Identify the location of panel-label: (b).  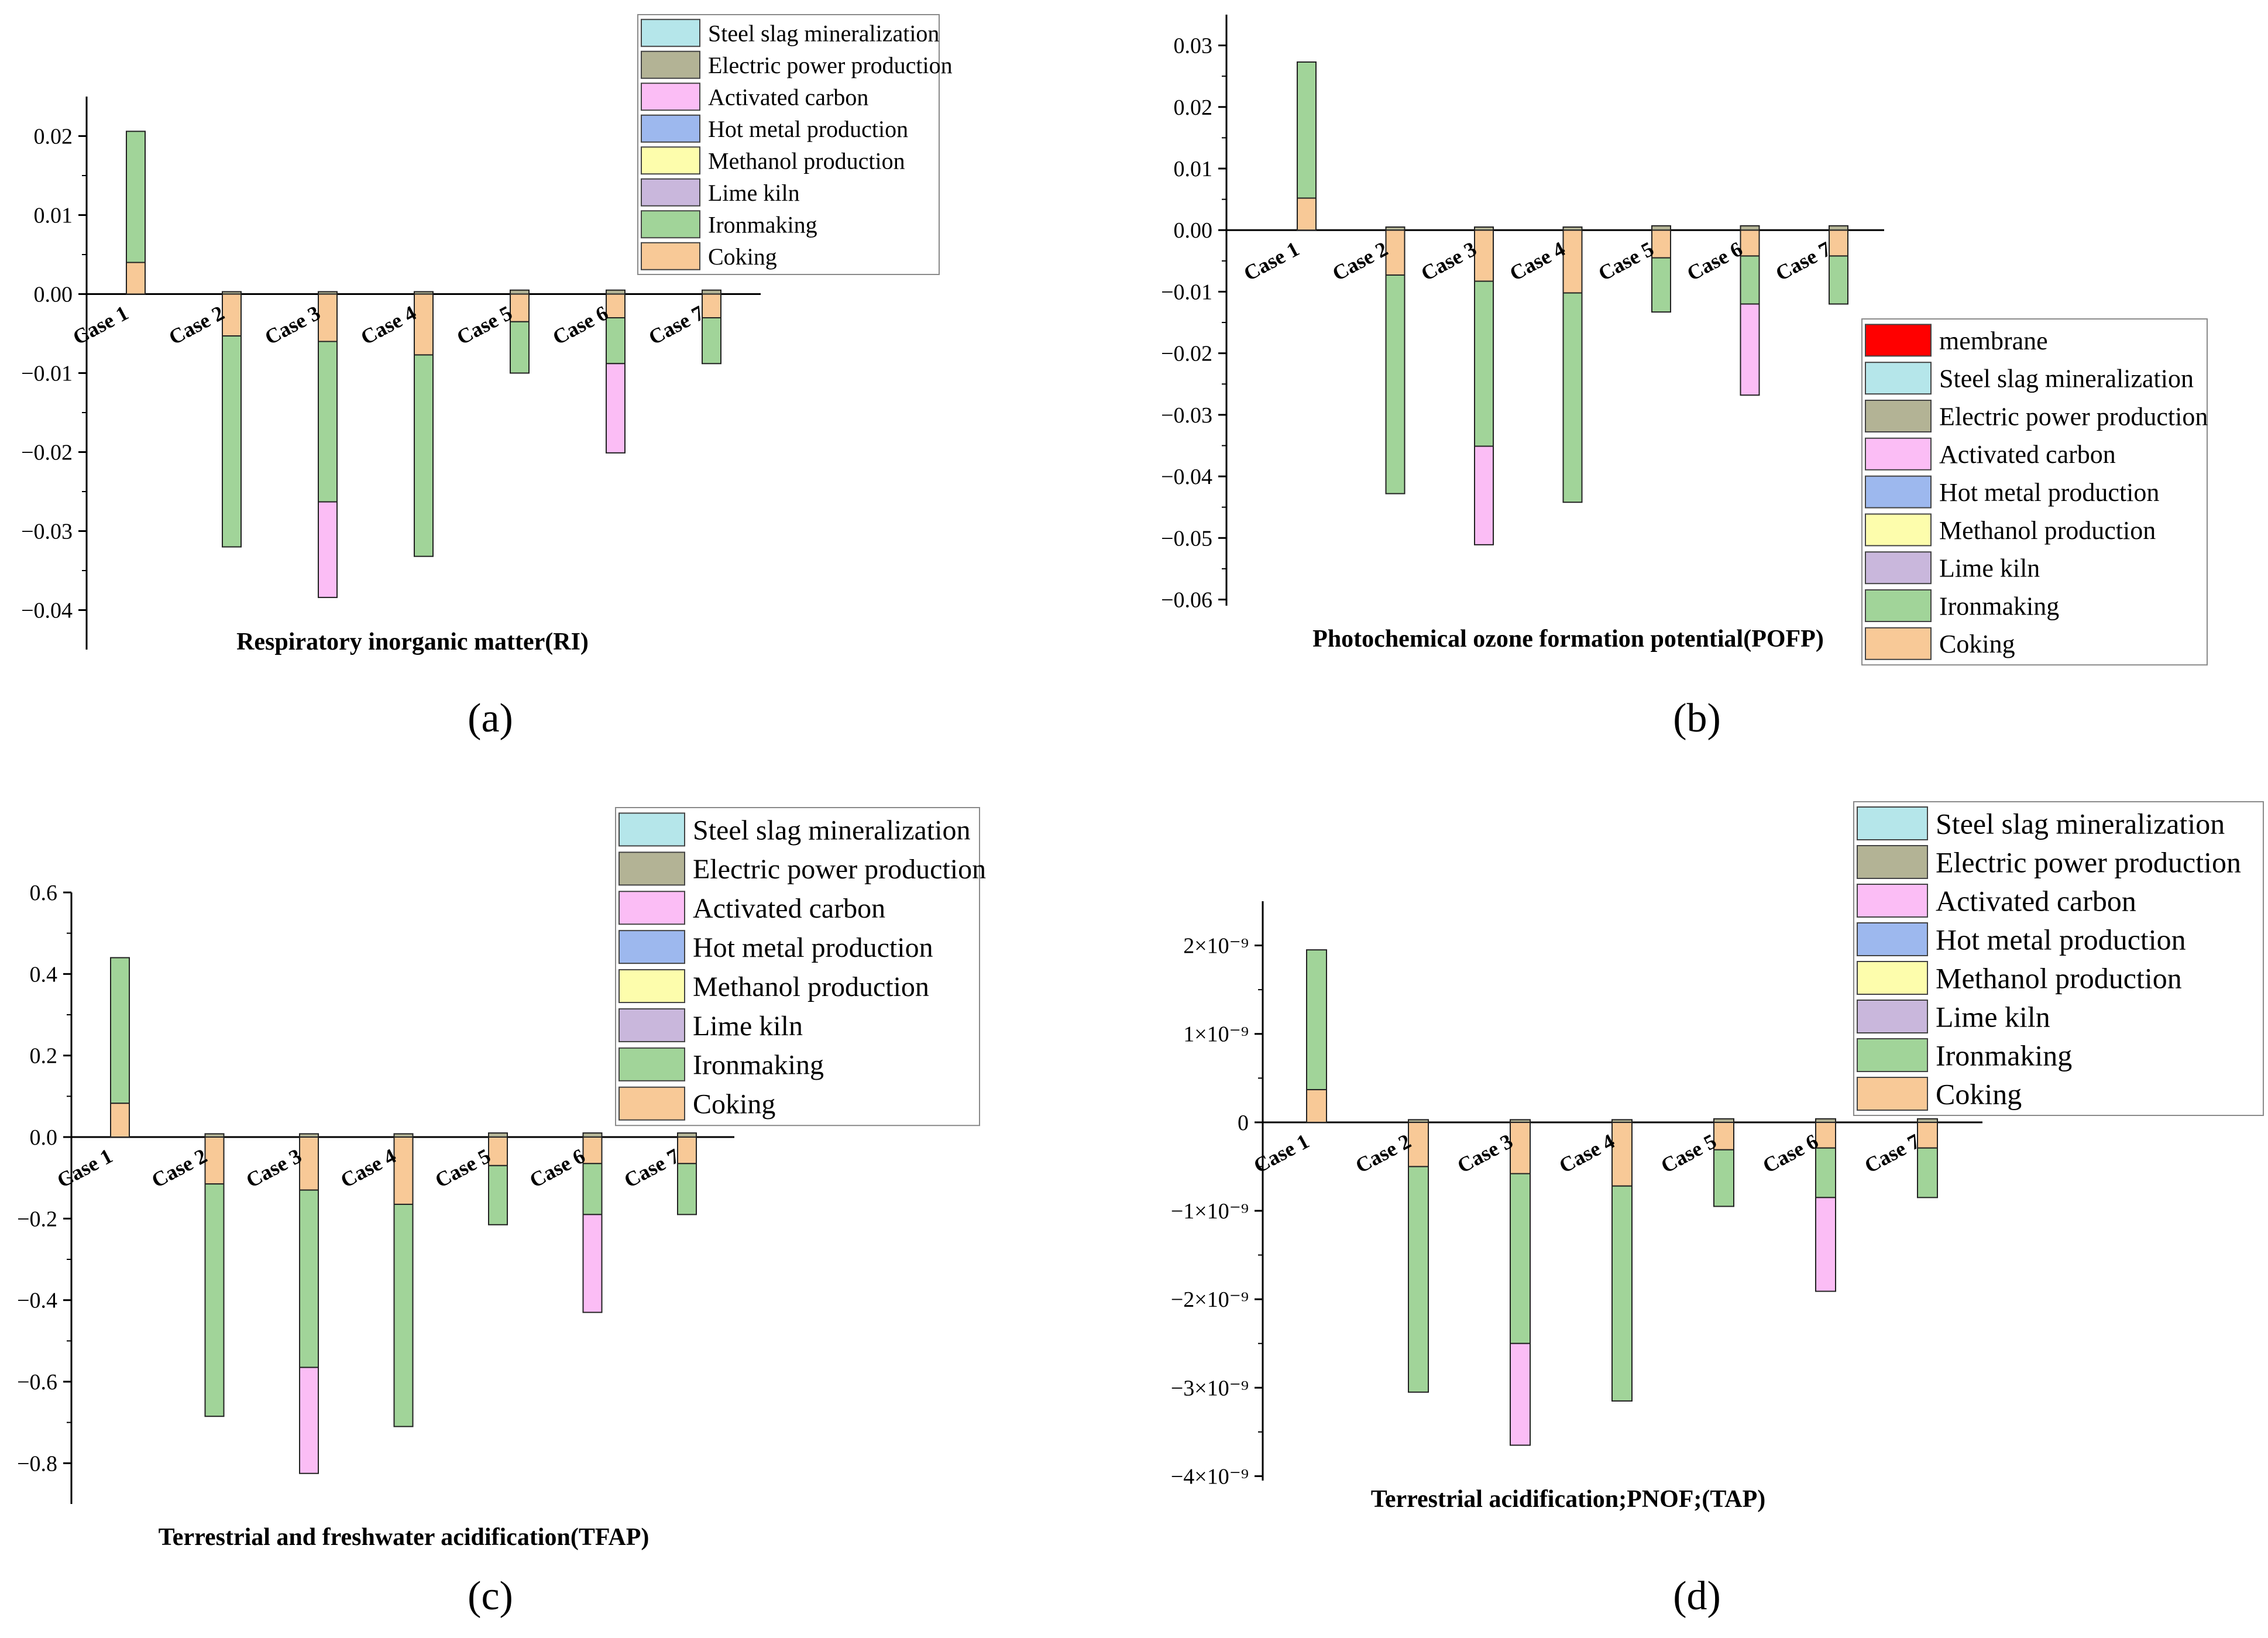
(1697, 718).